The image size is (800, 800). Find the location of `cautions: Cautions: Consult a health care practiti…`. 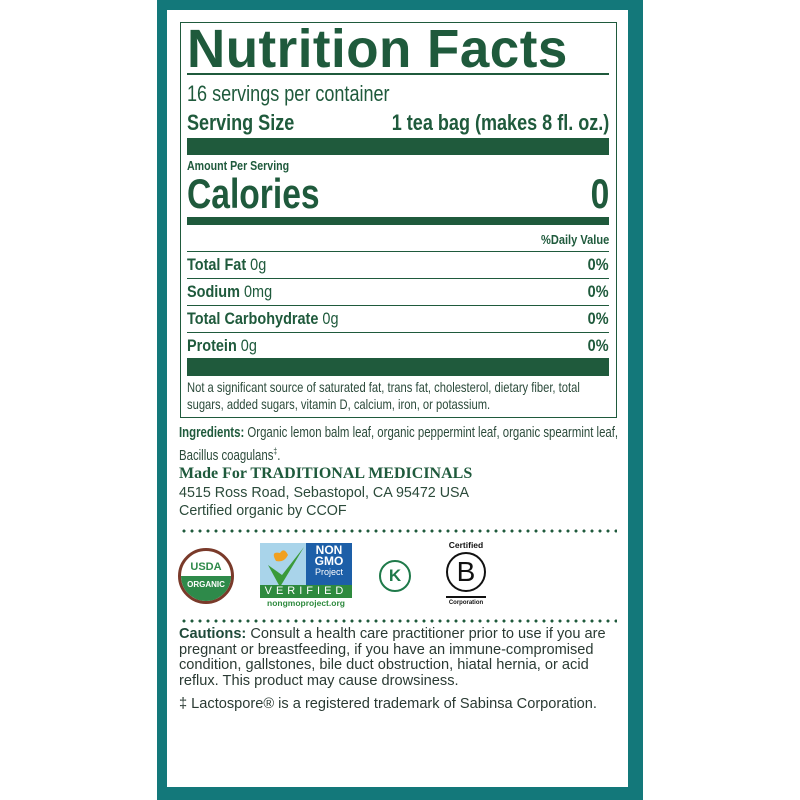

cautions: Cautions: Consult a health care practiti… is located at coordinates (392, 657).